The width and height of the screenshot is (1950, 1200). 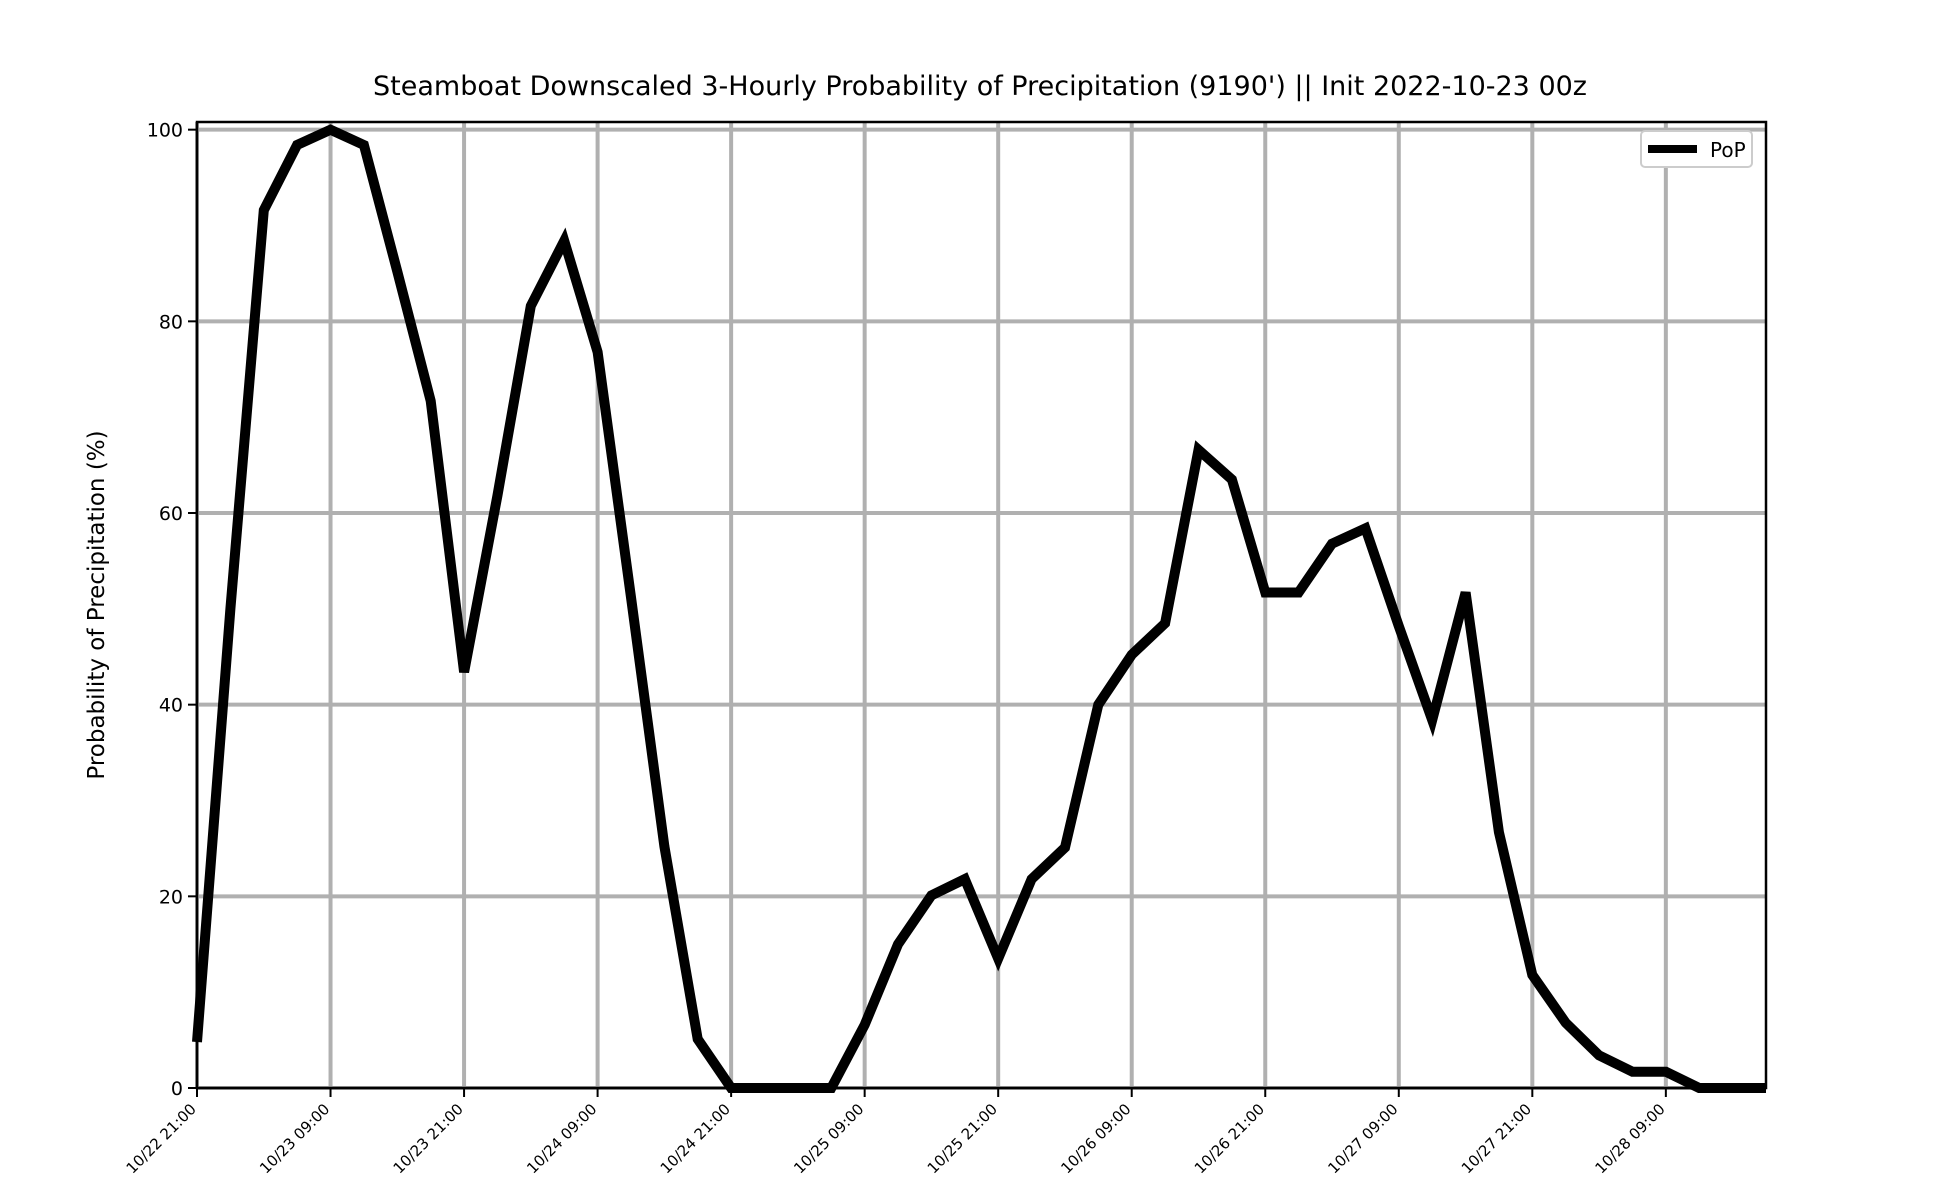 What do you see at coordinates (171, 897) in the screenshot?
I see `y-tick-label: 20` at bounding box center [171, 897].